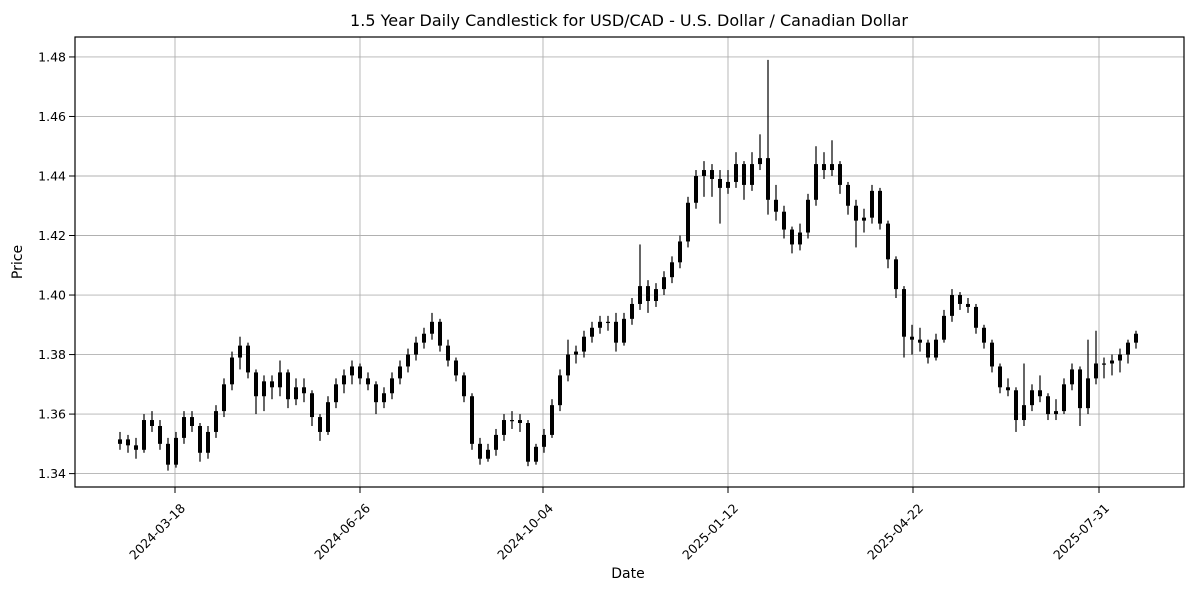  I want to click on x-tick-label: 2024-10-04, so click(525, 531).